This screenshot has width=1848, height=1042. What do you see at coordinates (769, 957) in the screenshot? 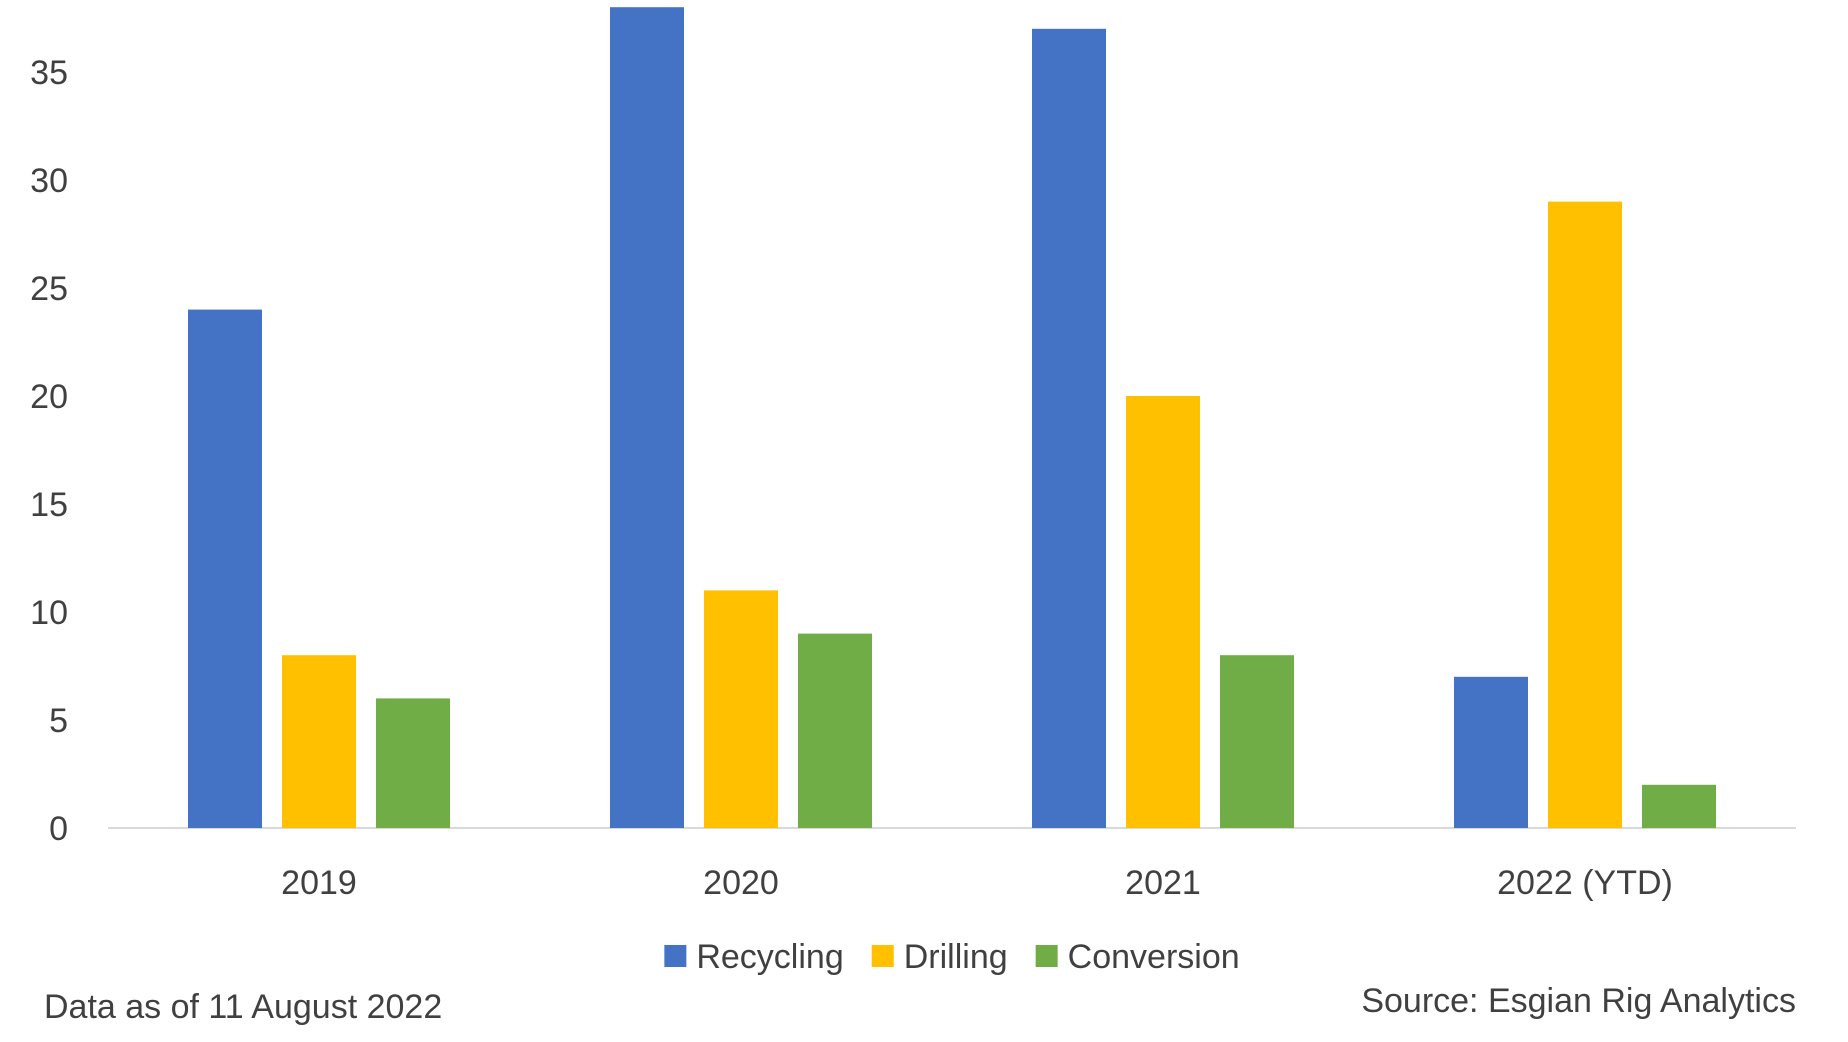
I see `legend-label-recycling: Recycling` at bounding box center [769, 957].